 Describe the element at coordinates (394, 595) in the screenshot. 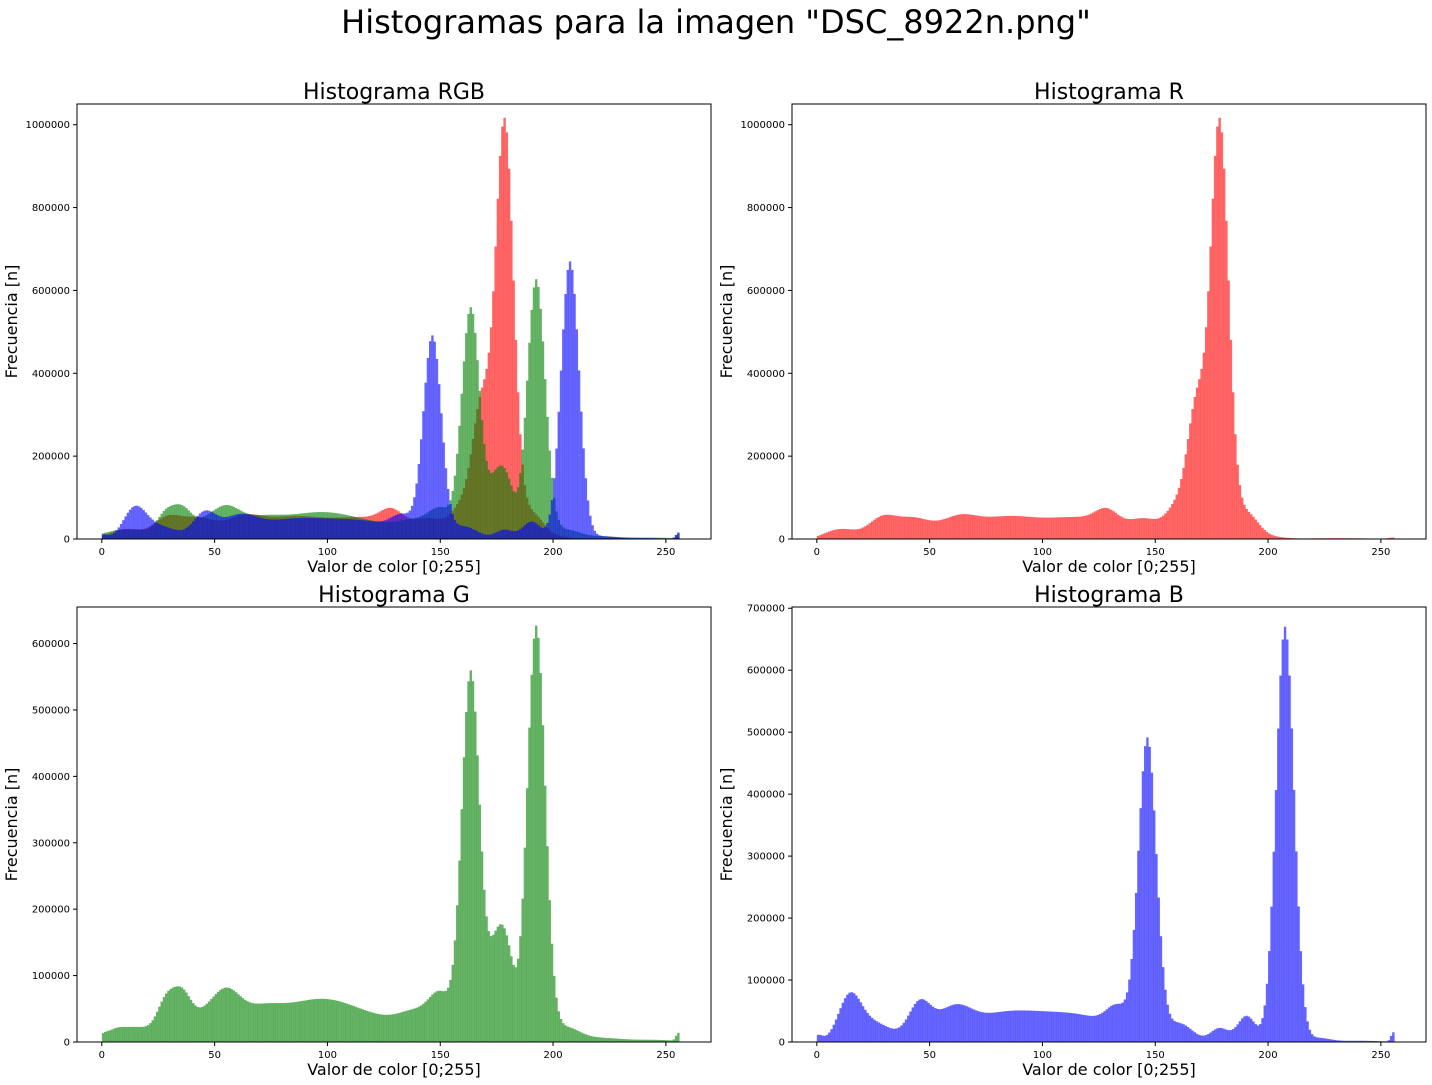

I see `subplot-title: Histograma G` at that location.